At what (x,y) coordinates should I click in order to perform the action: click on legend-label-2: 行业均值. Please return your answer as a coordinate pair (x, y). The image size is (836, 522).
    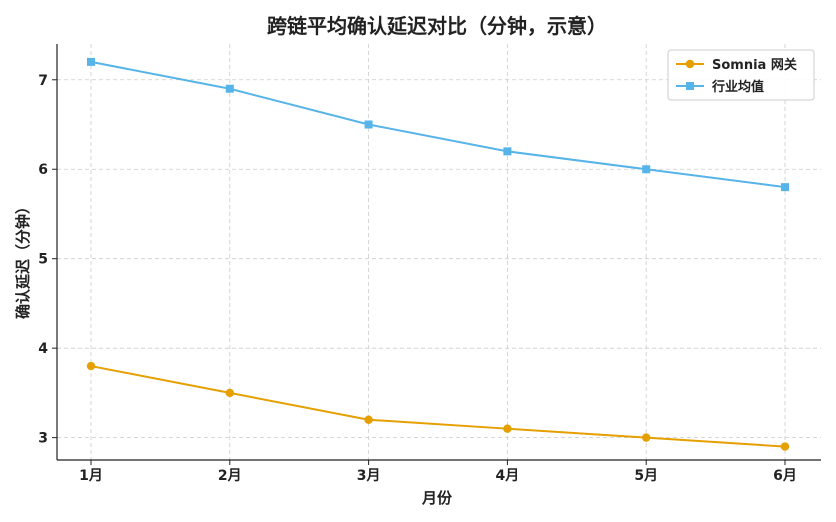
    Looking at the image, I should click on (737, 87).